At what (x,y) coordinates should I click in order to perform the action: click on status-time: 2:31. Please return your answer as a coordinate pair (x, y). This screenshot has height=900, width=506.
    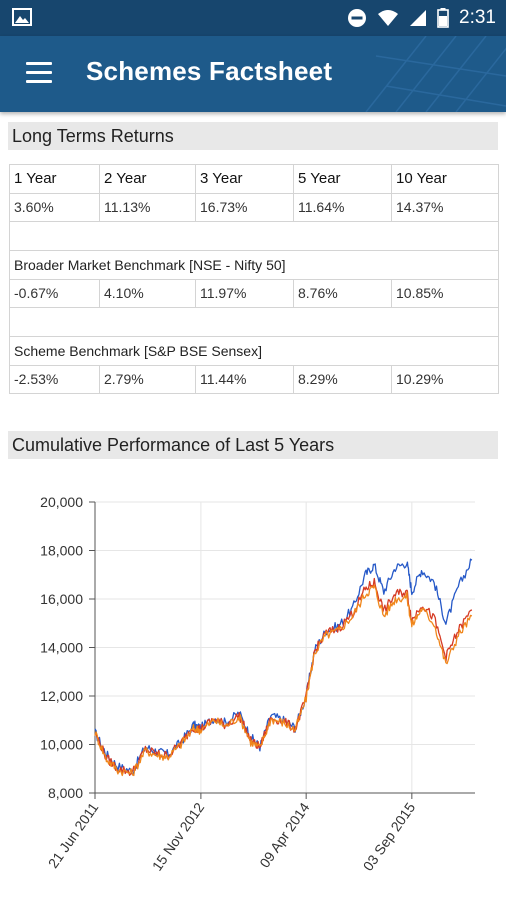
    Looking at the image, I should click on (477, 17).